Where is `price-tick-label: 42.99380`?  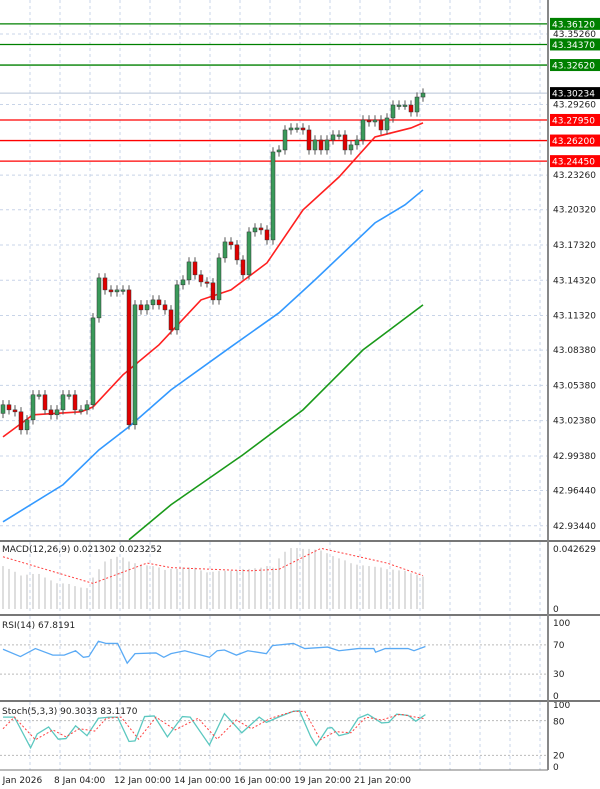 price-tick-label: 42.99380 is located at coordinates (574, 457).